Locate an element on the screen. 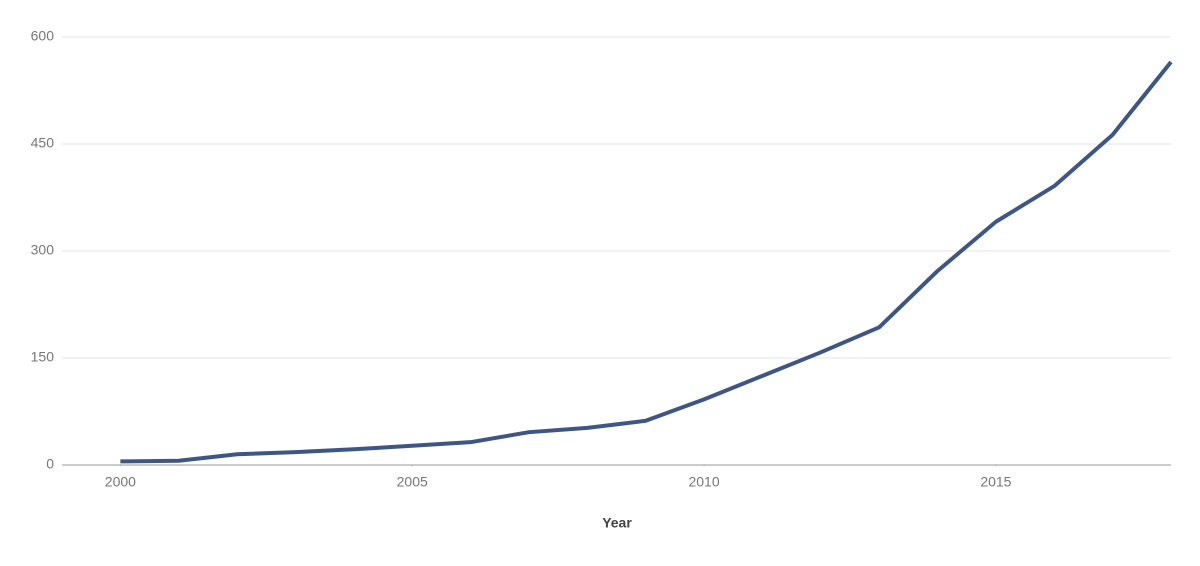  y-tick-label: 150 is located at coordinates (43, 357).